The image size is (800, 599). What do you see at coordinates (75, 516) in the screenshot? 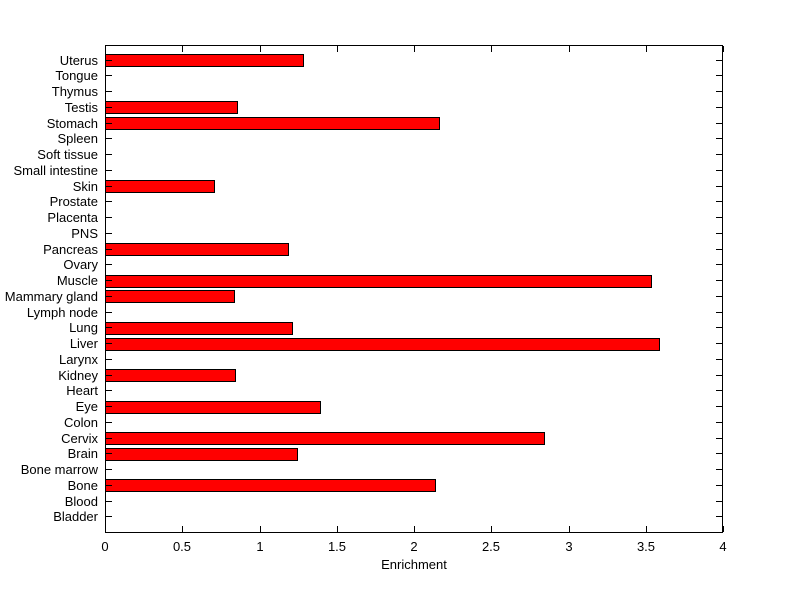
I see `y-axis-tick-label: Bladder` at bounding box center [75, 516].